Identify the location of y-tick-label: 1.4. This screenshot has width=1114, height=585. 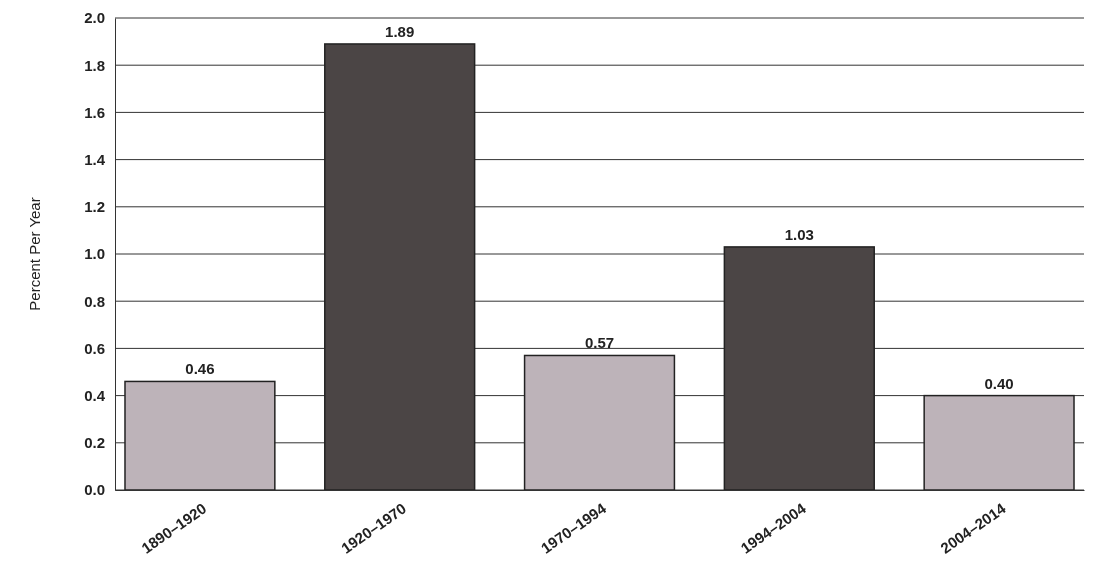
(95, 159).